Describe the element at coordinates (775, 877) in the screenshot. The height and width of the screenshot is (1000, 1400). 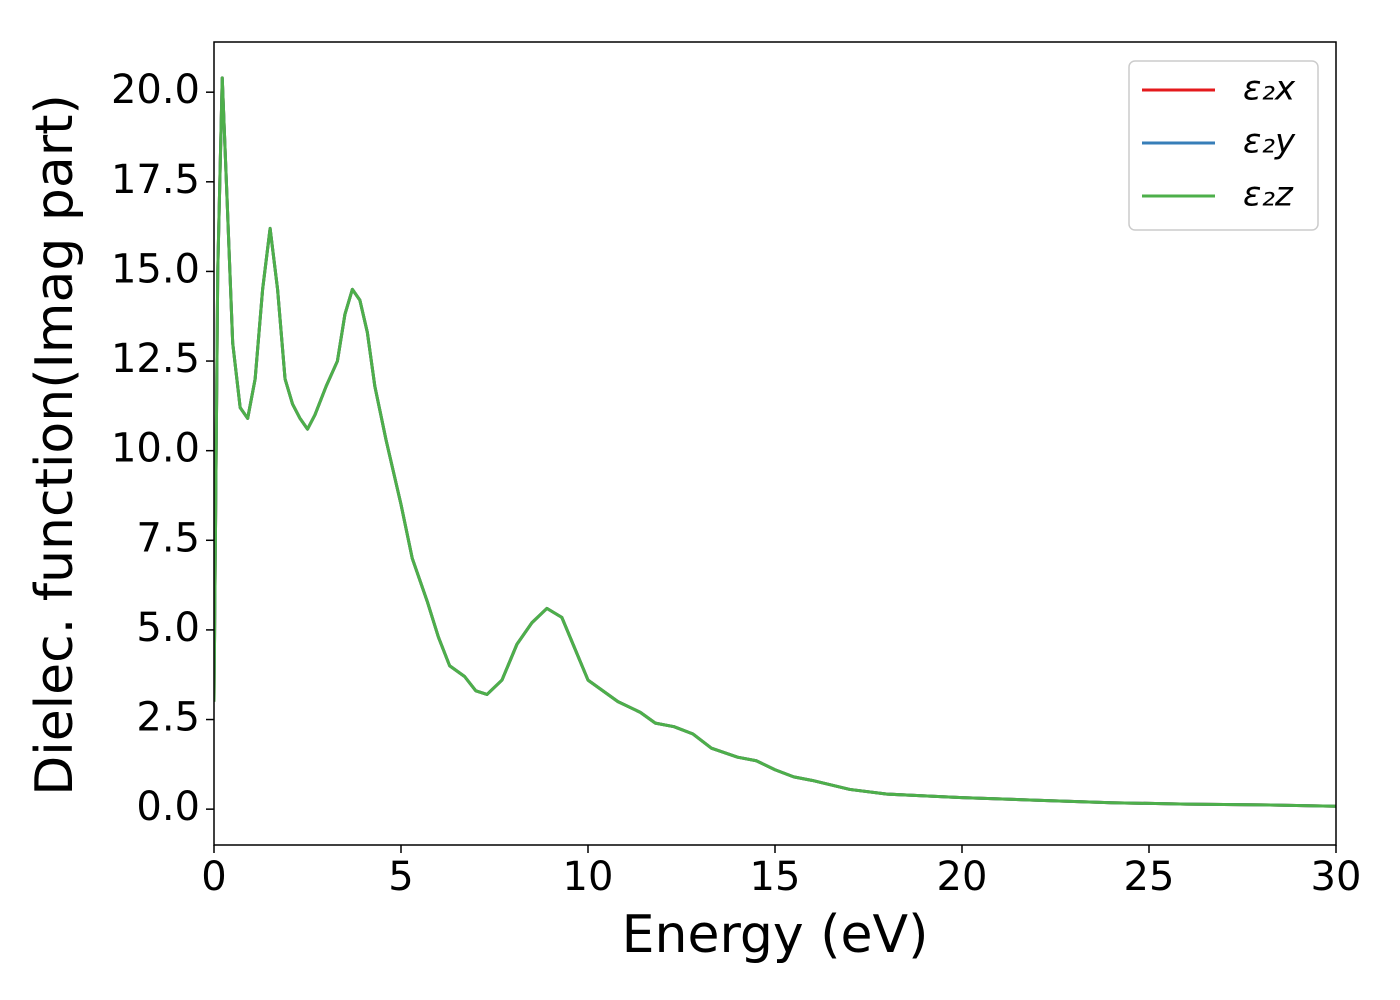
I see `x-tick-label: 15` at that location.